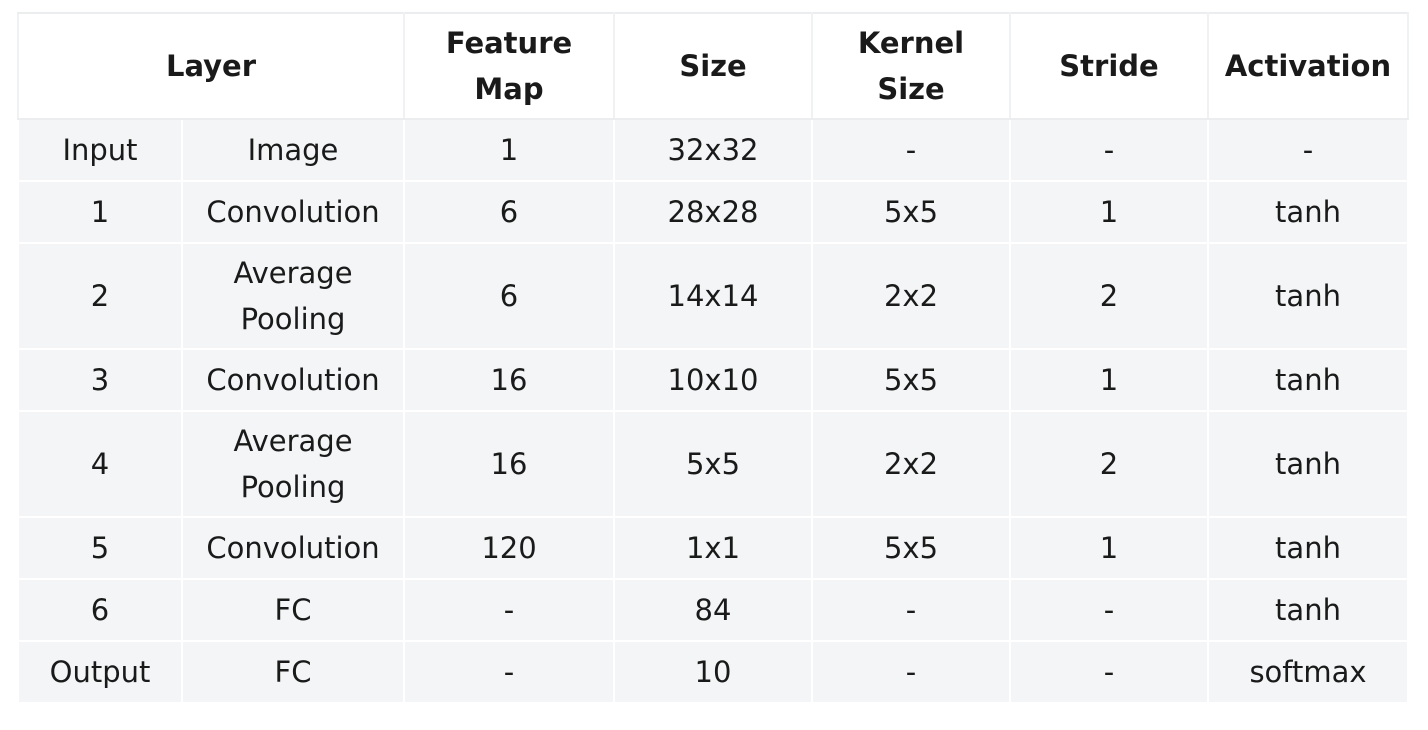 The image size is (1428, 730). I want to click on cell-layer-number-value: 6, so click(100, 610).